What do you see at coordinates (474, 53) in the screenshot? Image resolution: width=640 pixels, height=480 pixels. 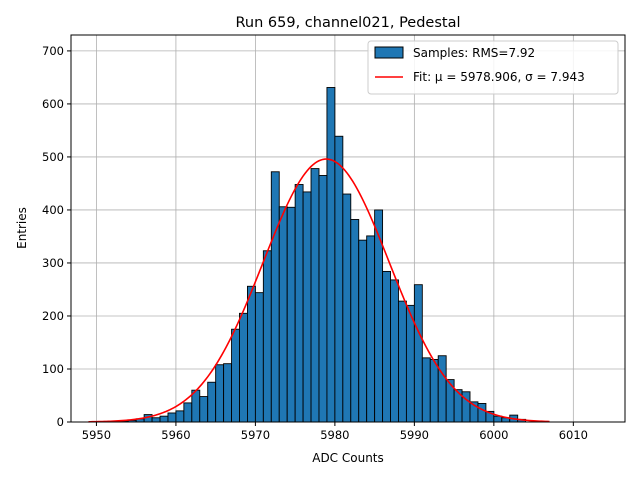 I see `legend-histogram-label: Samples: RMS=7.92` at bounding box center [474, 53].